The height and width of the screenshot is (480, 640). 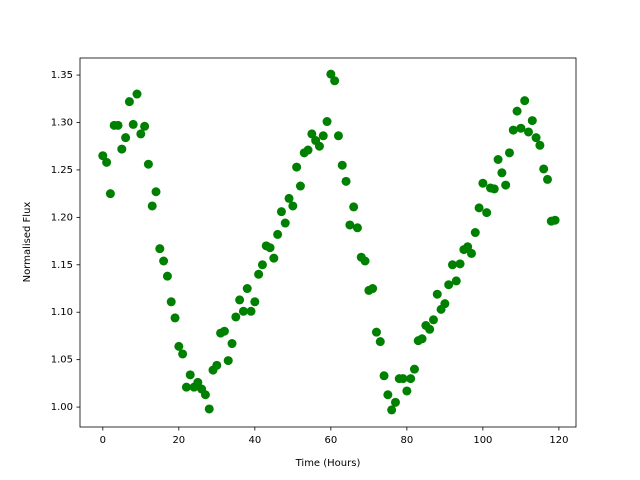 I want to click on x-tick-label: 0, so click(x=103, y=440).